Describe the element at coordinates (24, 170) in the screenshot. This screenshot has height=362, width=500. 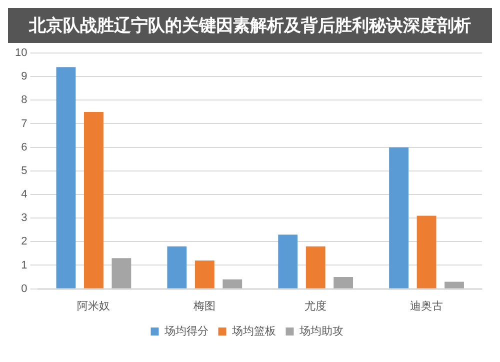
I see `y-tick-label: 5` at that location.